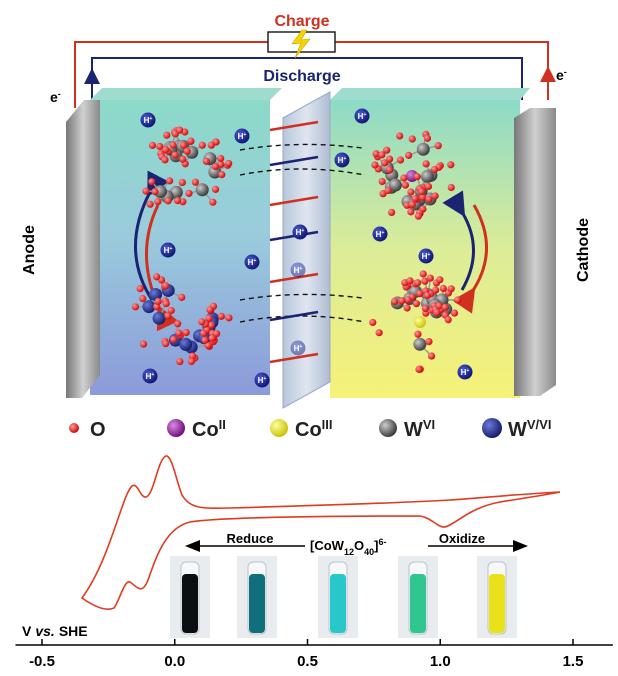 The width and height of the screenshot is (618, 676). I want to click on legend-label-symbol: O, so click(98, 430).